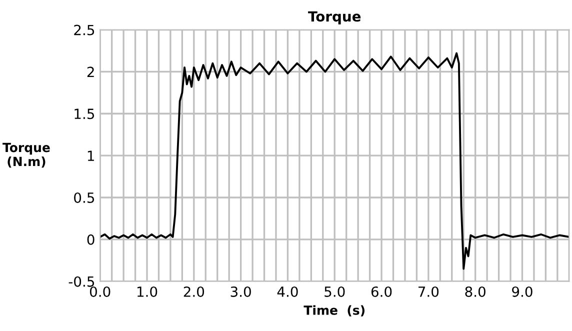 The width and height of the screenshot is (572, 331). Describe the element at coordinates (90, 71) in the screenshot. I see `y-tick-label: 2` at that location.